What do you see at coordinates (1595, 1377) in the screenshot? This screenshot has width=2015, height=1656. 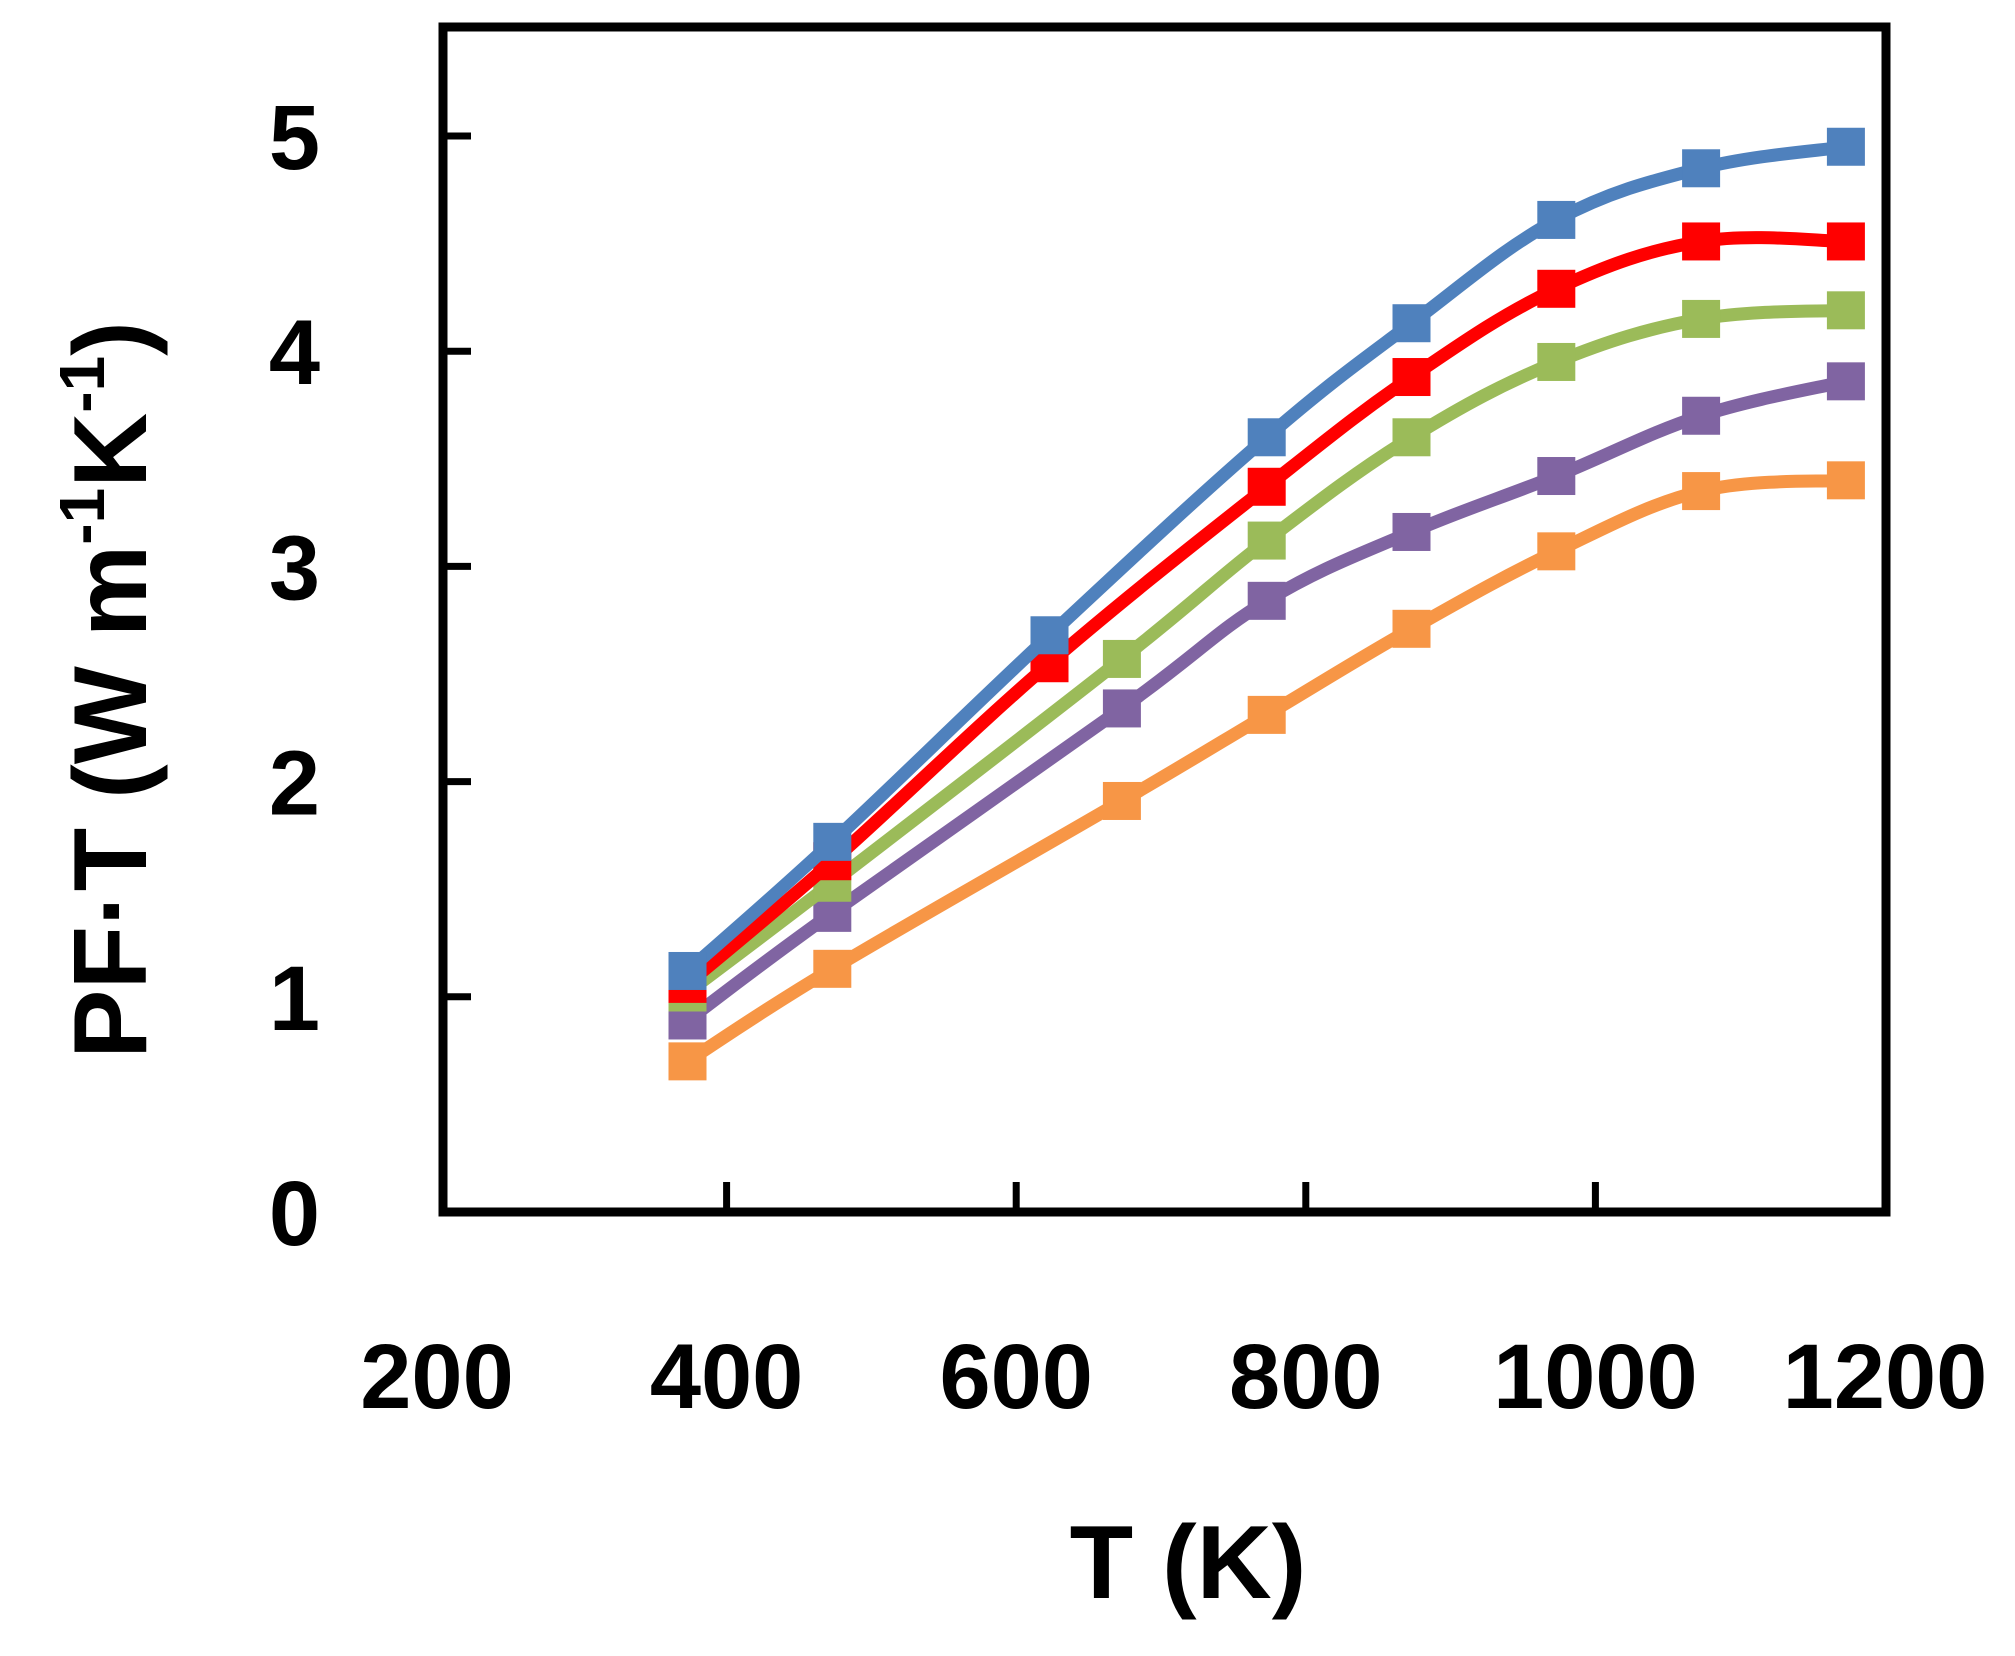 I see `x-tick-label-1000: 1000` at bounding box center [1595, 1377].